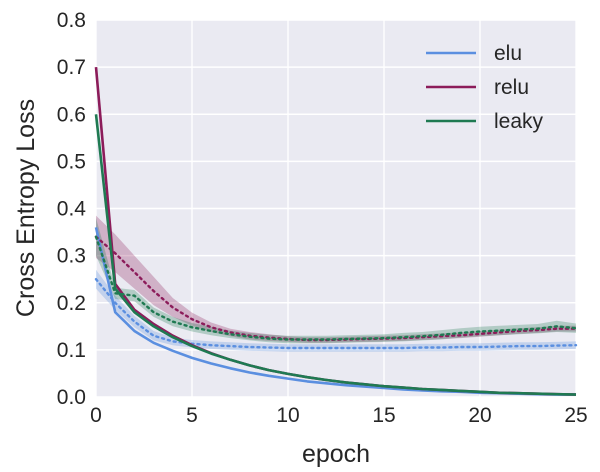 This screenshot has height=472, width=600. Describe the element at coordinates (383, 415) in the screenshot. I see `x-tick-label: 15` at that location.